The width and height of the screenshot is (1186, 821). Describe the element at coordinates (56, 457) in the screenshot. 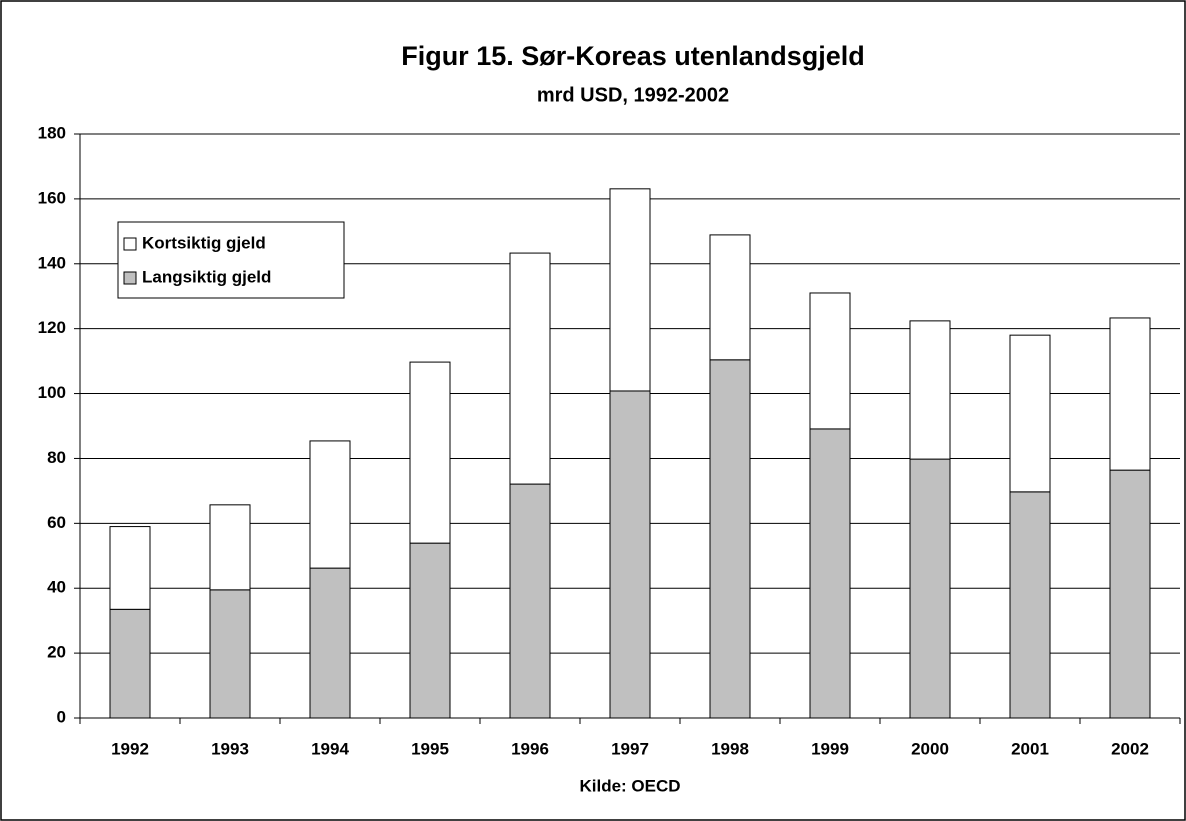

I see `y-tick-label: 80` at that location.